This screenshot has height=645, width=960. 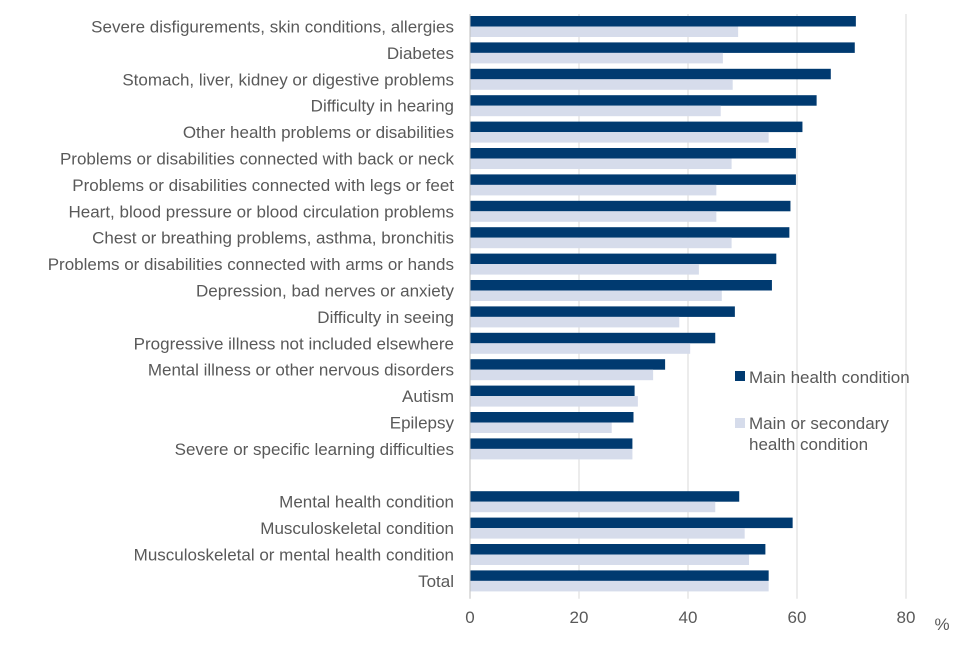 What do you see at coordinates (584, 269) in the screenshot?
I see `bar-main-or-secondary-problems-or-disabilities-connected-with-arms-or-hands` at bounding box center [584, 269].